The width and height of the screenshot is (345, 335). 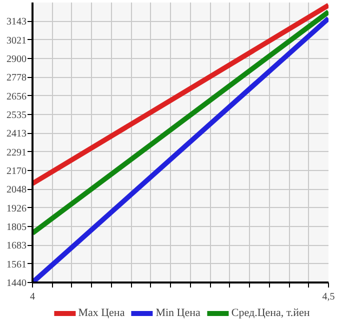 I want to click on y-tick-label: 2900, so click(x=16, y=59).